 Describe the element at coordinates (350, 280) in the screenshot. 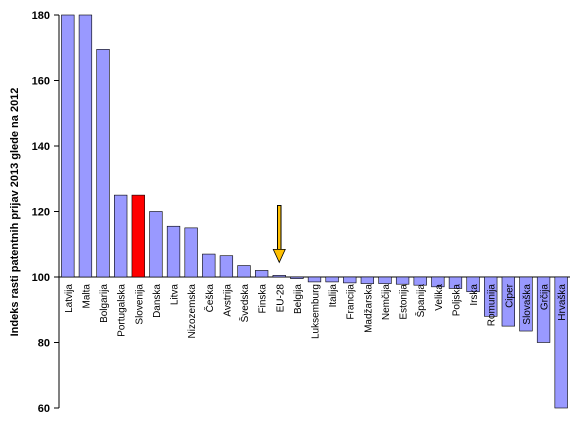

I see `bar-francija` at that location.